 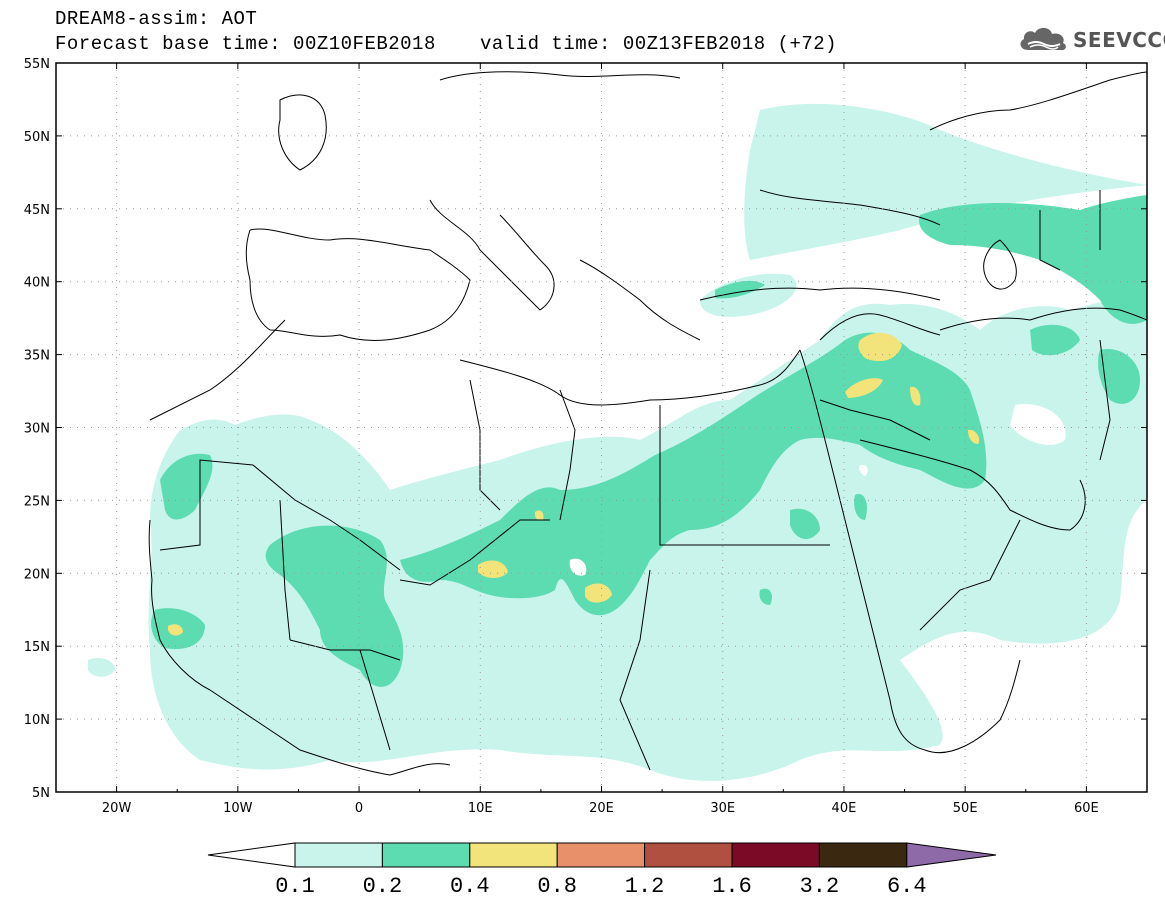 I want to click on colorbar: 0.1 0.2 0.4 0.8 1.2 1.6 3.2 6.4, so click(x=602, y=870).